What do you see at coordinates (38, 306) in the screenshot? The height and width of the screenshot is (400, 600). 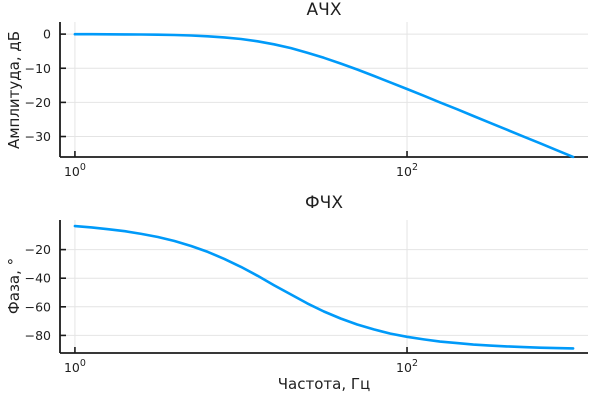 I see `y-tick-label: −60` at bounding box center [38, 306].